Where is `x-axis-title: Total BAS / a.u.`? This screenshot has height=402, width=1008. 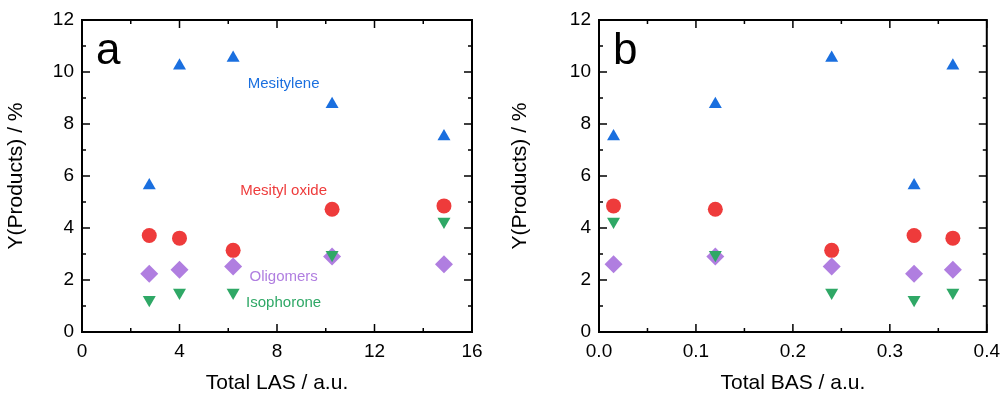 x-axis-title: Total BAS / a.u. is located at coordinates (793, 382).